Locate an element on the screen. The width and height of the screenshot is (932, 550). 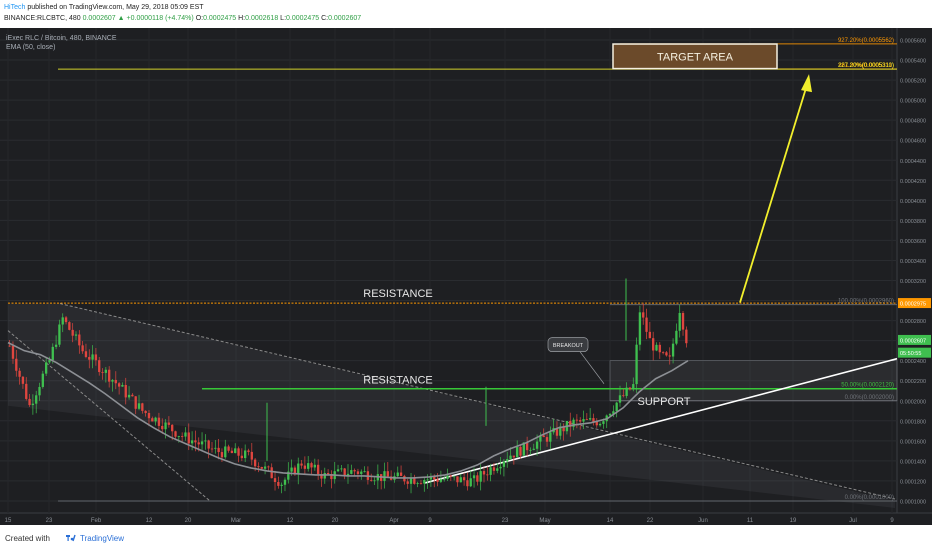
resistance-label-mid: RESISTANCE is located at coordinates (397, 381).